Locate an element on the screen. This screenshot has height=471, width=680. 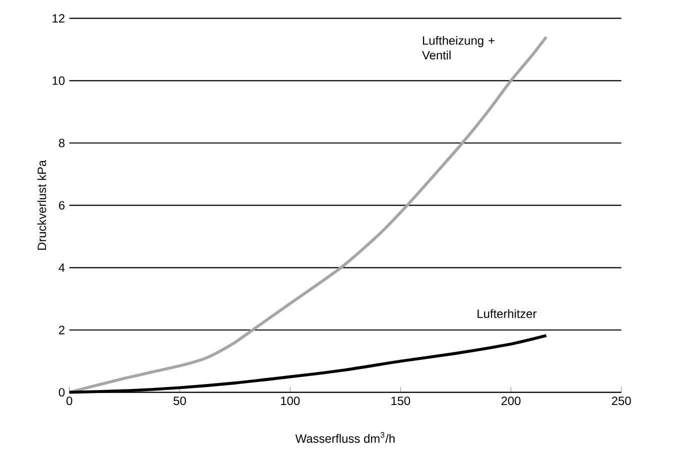
y-tick-label: 4 is located at coordinates (61, 268).